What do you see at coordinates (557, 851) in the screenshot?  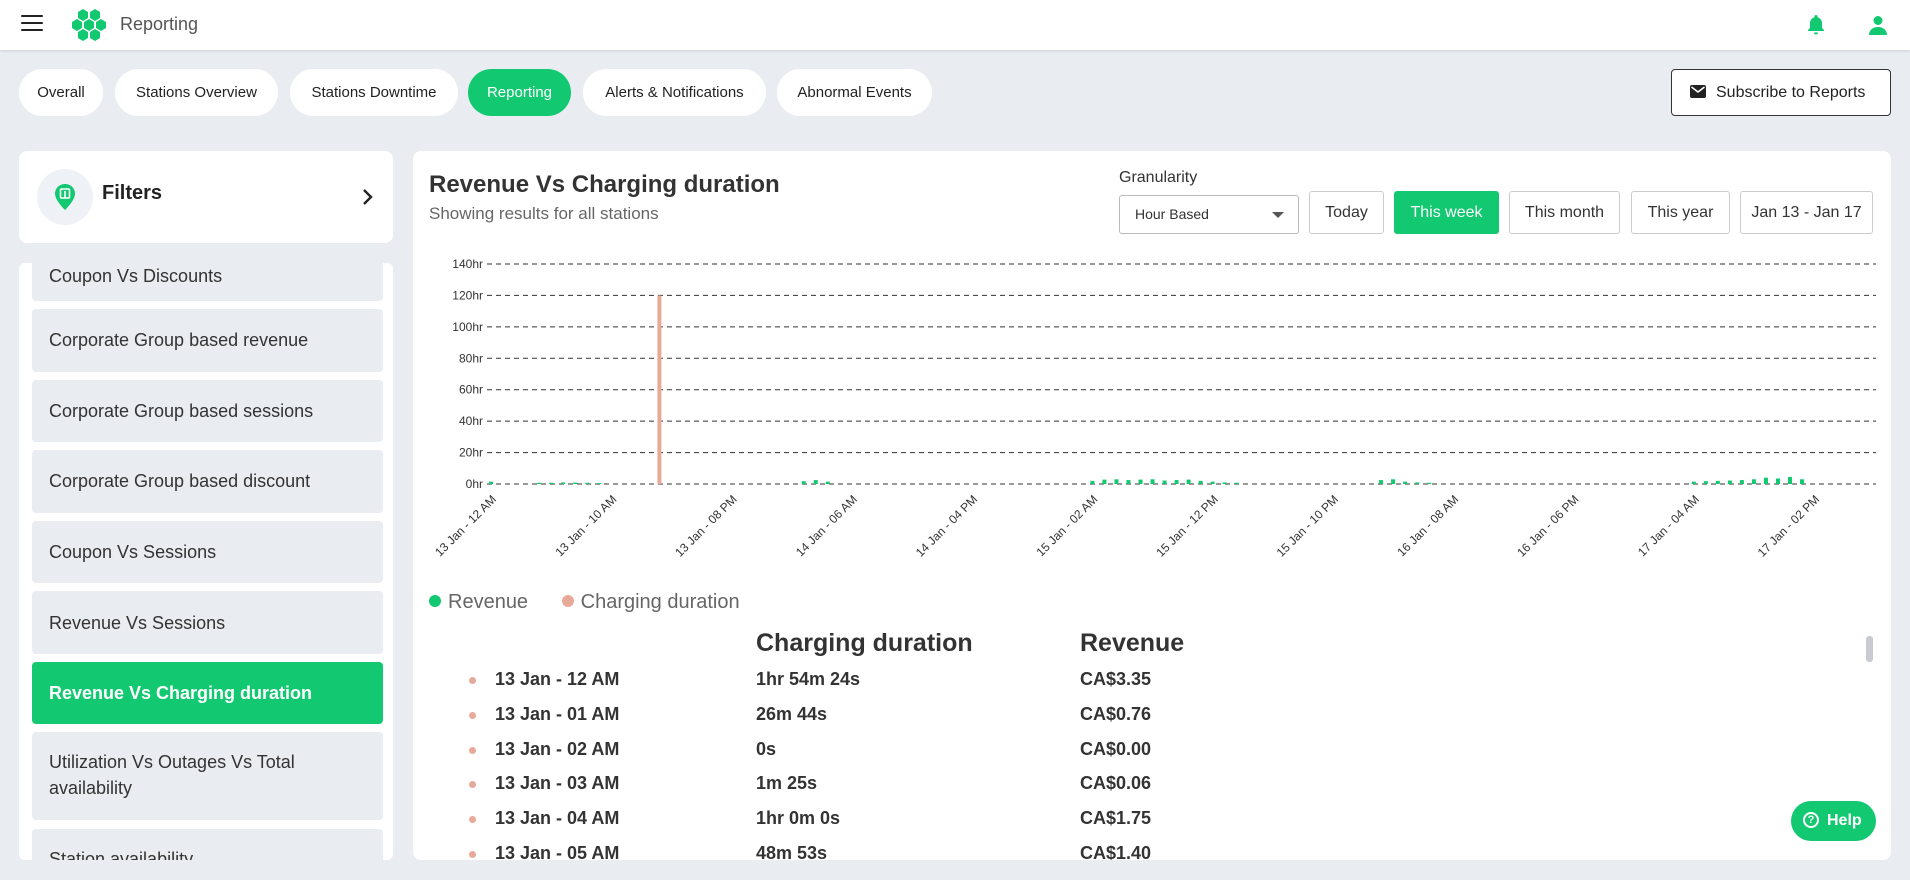 I see `row-date: 13 Jan - 05 AM` at bounding box center [557, 851].